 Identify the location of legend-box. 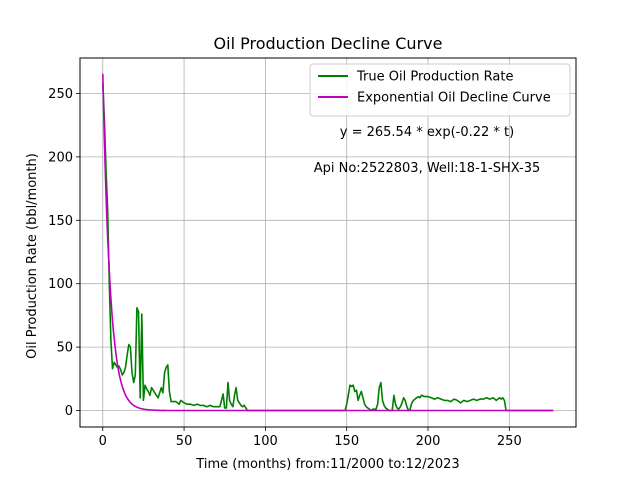
(440, 90).